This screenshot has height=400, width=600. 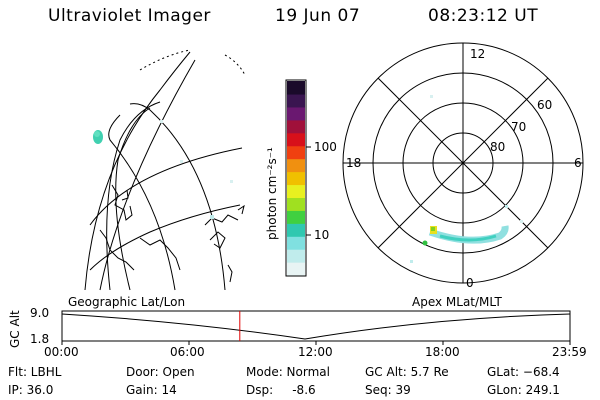 I want to click on colorbar, so click(x=298, y=178).